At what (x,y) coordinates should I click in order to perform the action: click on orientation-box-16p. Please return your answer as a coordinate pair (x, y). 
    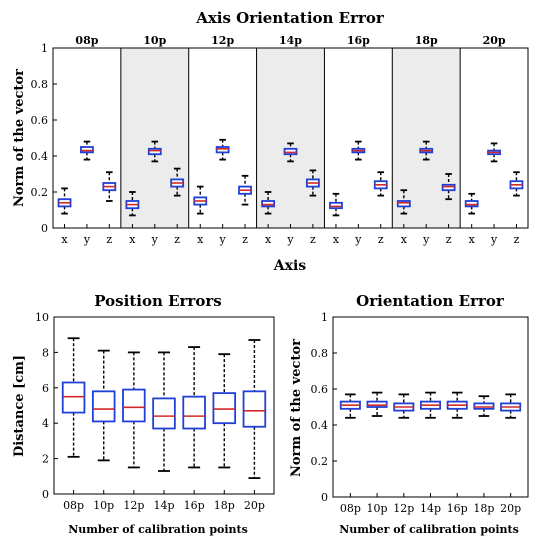
    Looking at the image, I should click on (457, 405).